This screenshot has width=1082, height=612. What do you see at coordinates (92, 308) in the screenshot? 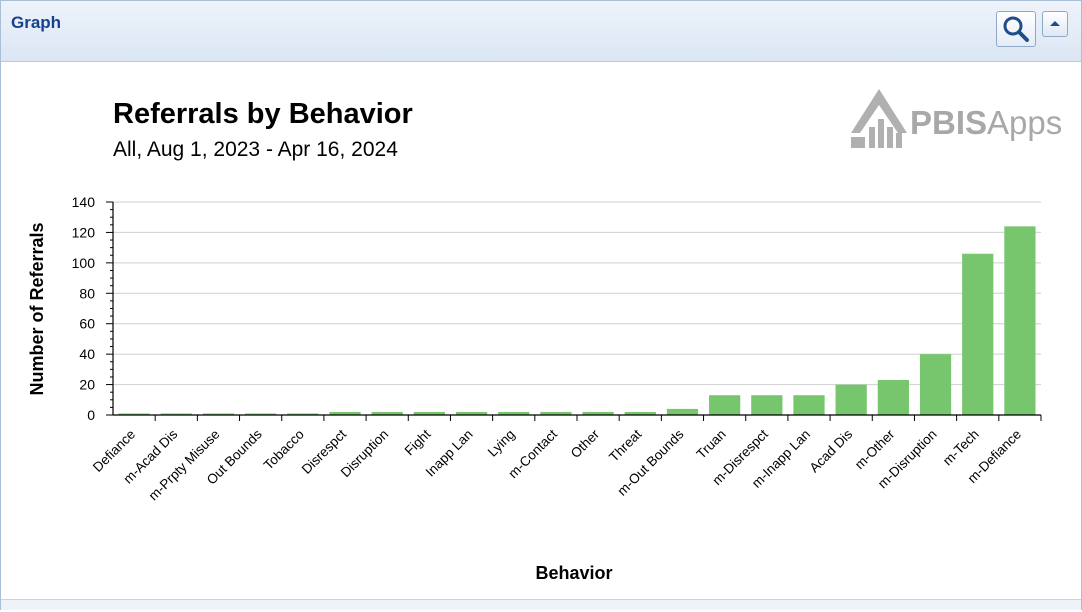
I see `y-axis-ticks: 0 20 40 60 80 100 120 140` at bounding box center [92, 308].